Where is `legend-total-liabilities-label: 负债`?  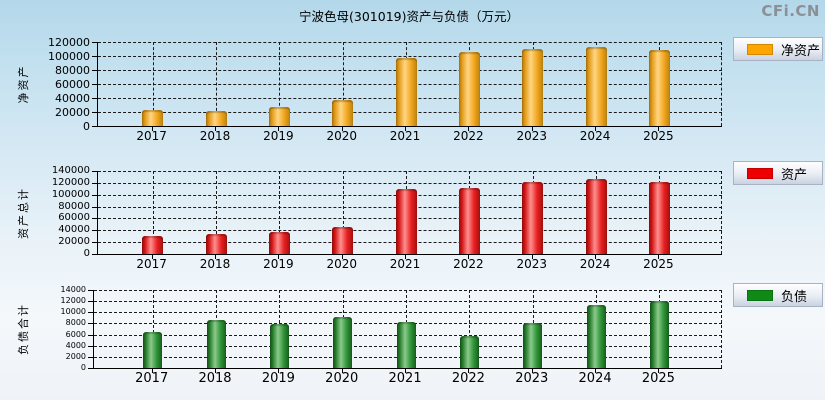 legend-total-liabilities-label: 负债 is located at coordinates (794, 297).